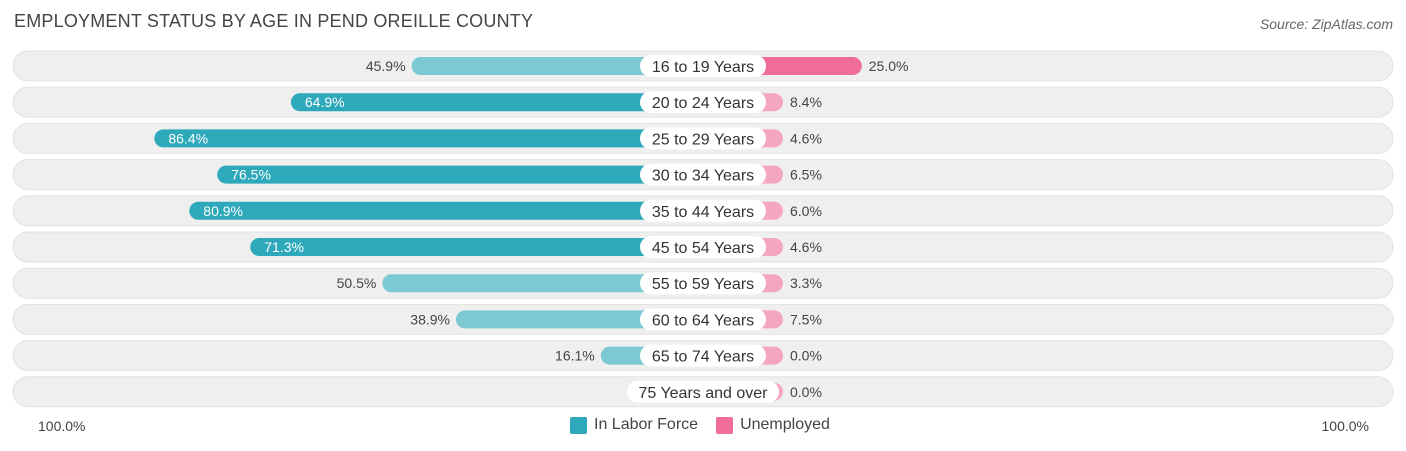  I want to click on category-label: 16 to 19 Years, so click(703, 67).